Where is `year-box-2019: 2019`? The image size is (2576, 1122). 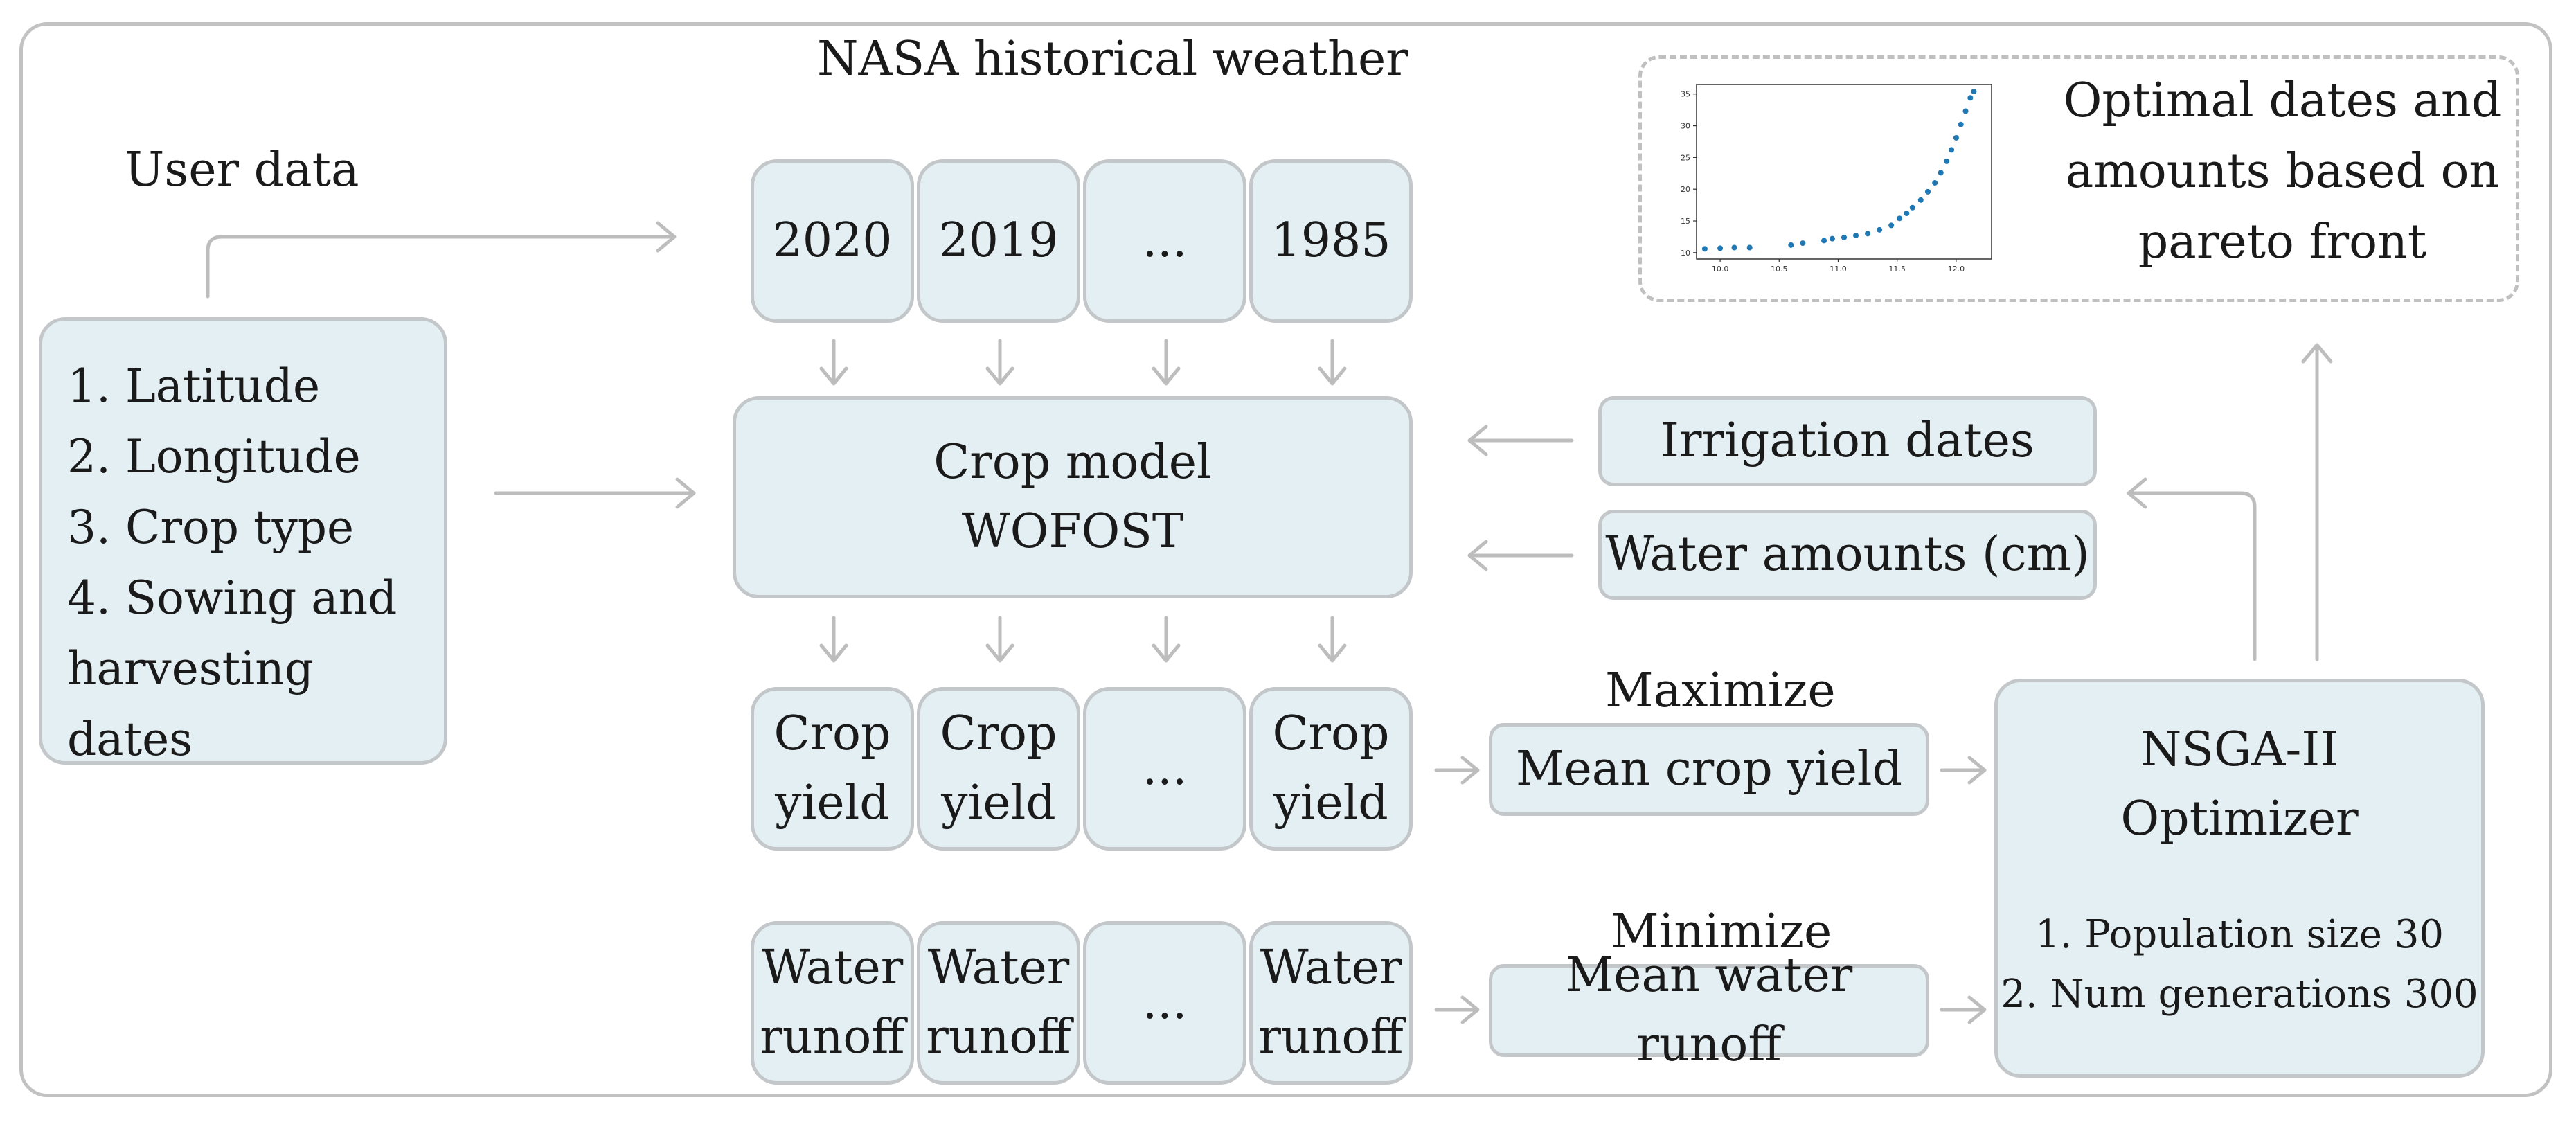 year-box-2019: 2019 is located at coordinates (999, 241).